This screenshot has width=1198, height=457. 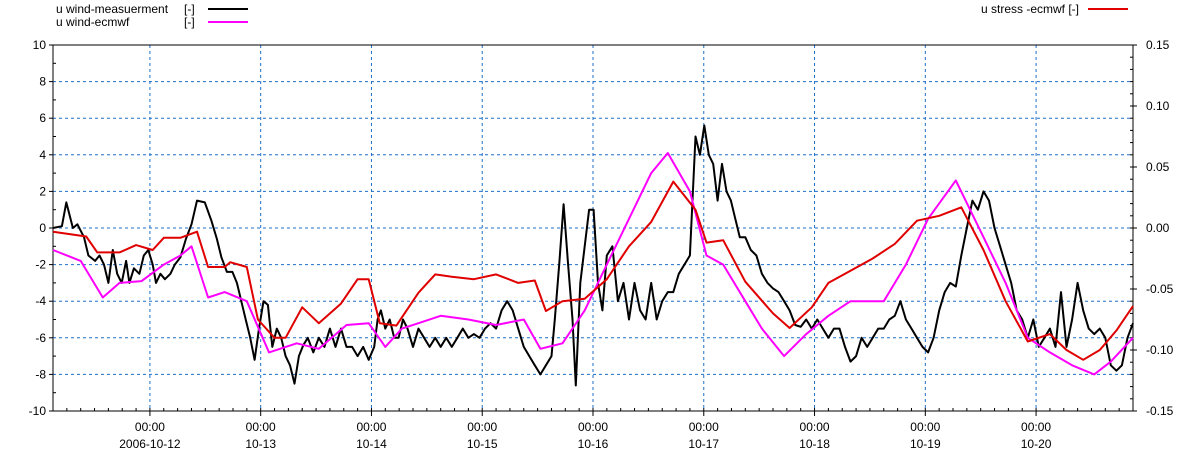 What do you see at coordinates (1160, 289) in the screenshot?
I see `right-tick-label: -0.05` at bounding box center [1160, 289].